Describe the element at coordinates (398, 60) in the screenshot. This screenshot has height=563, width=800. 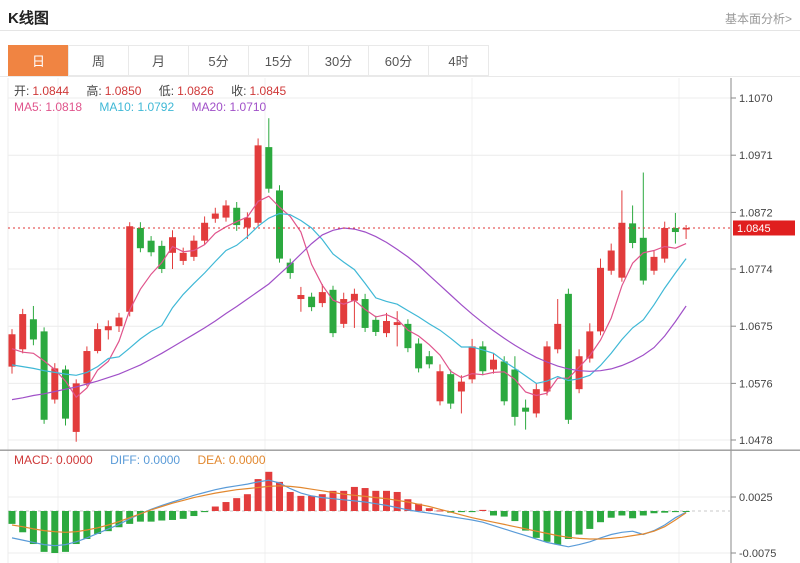
I see `tab-60分: 60分` at that location.